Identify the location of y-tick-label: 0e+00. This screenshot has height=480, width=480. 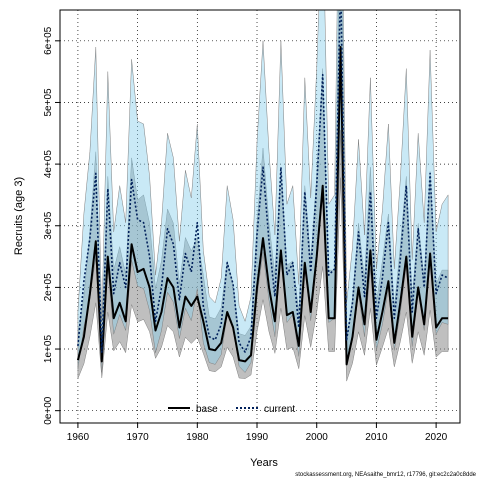
(48, 410).